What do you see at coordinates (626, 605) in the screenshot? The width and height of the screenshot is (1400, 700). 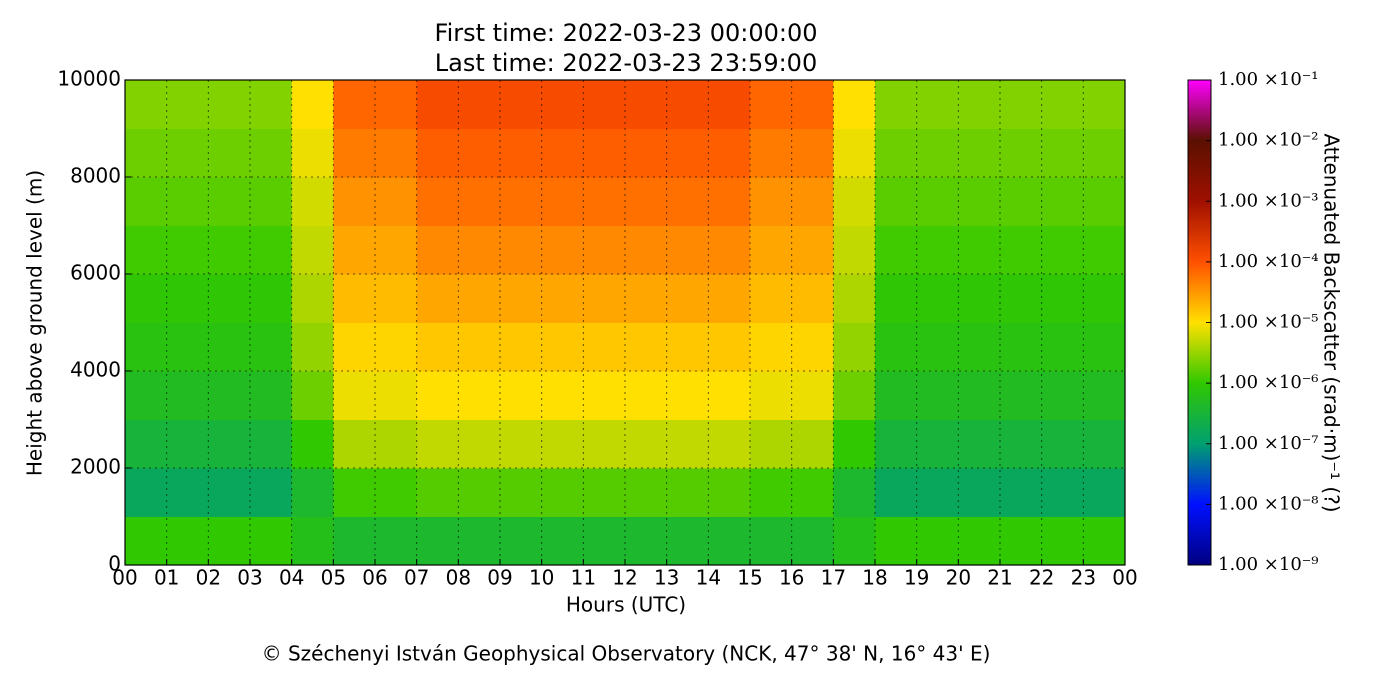 I see `x-axis-label: Hours (UTC)` at bounding box center [626, 605].